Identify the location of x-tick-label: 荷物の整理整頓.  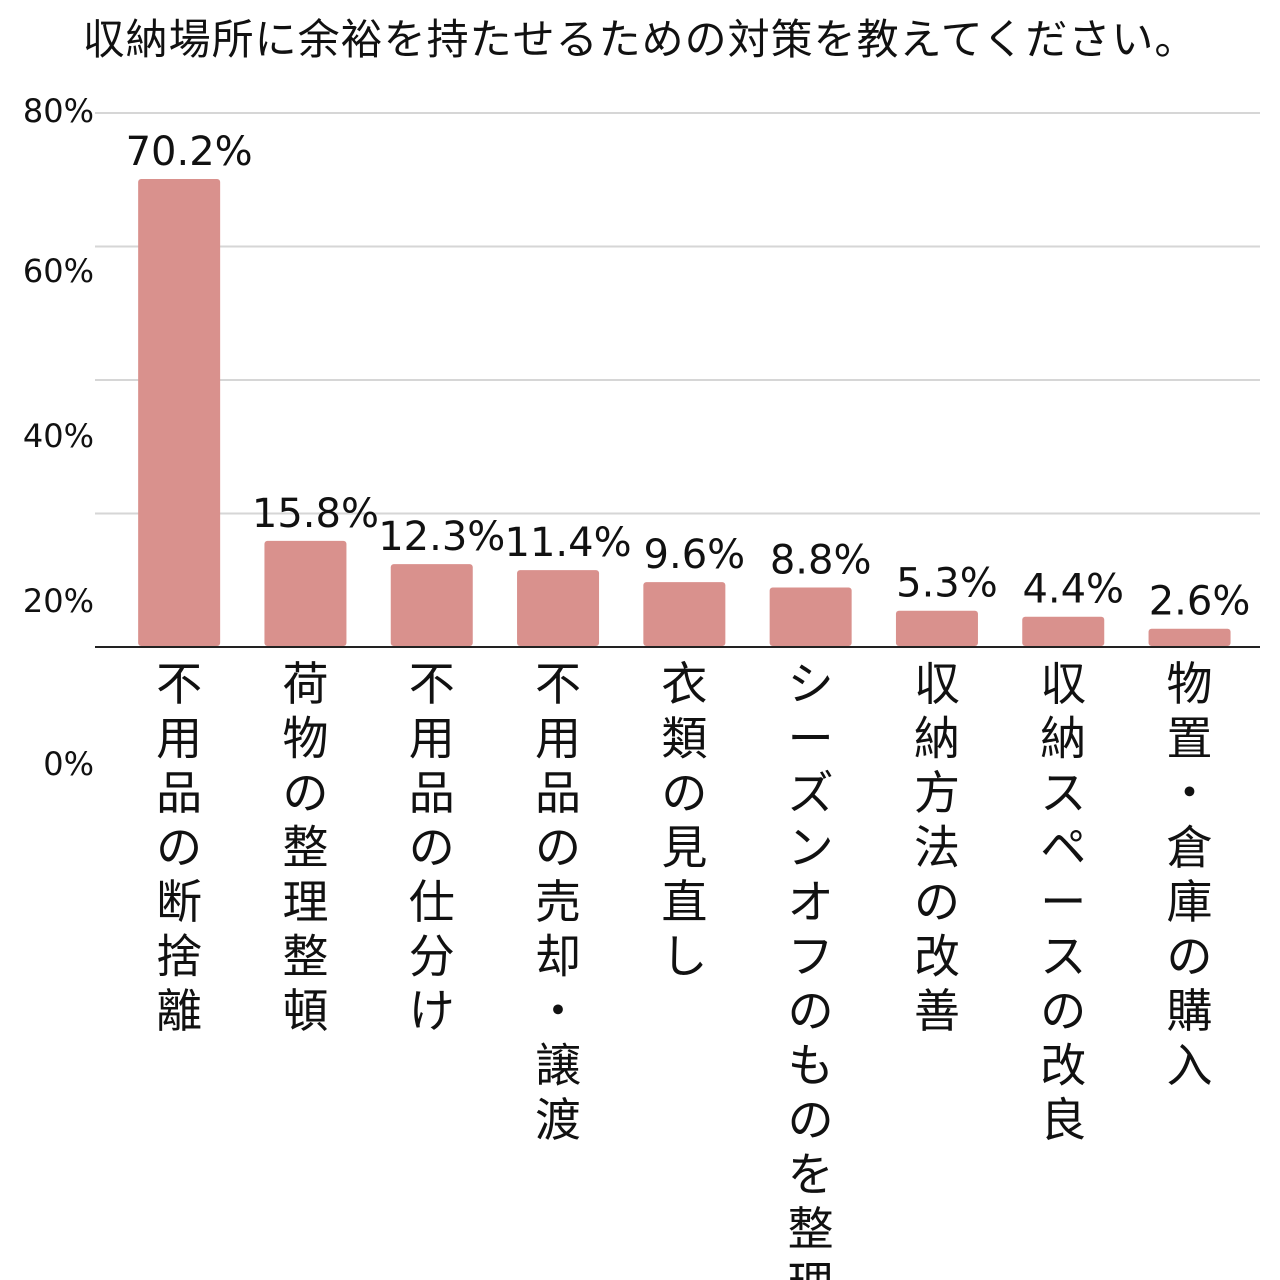
(305, 847).